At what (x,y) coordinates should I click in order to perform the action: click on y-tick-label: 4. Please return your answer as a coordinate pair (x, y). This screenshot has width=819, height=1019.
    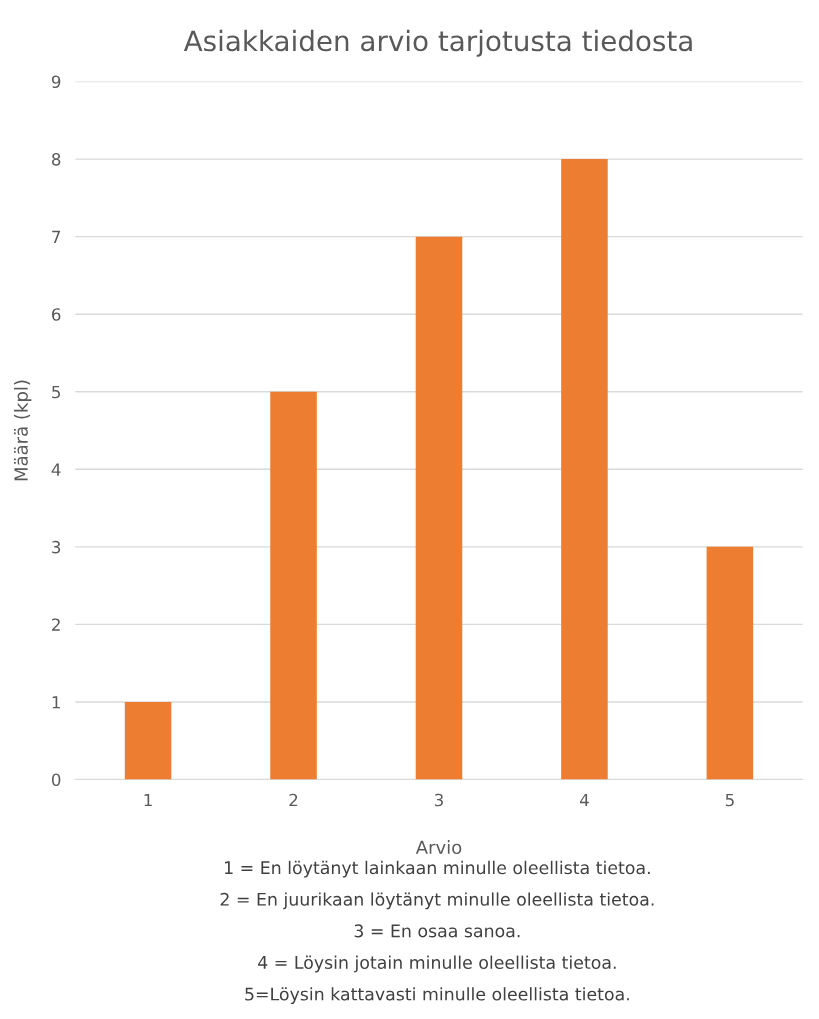
    Looking at the image, I should click on (56, 469).